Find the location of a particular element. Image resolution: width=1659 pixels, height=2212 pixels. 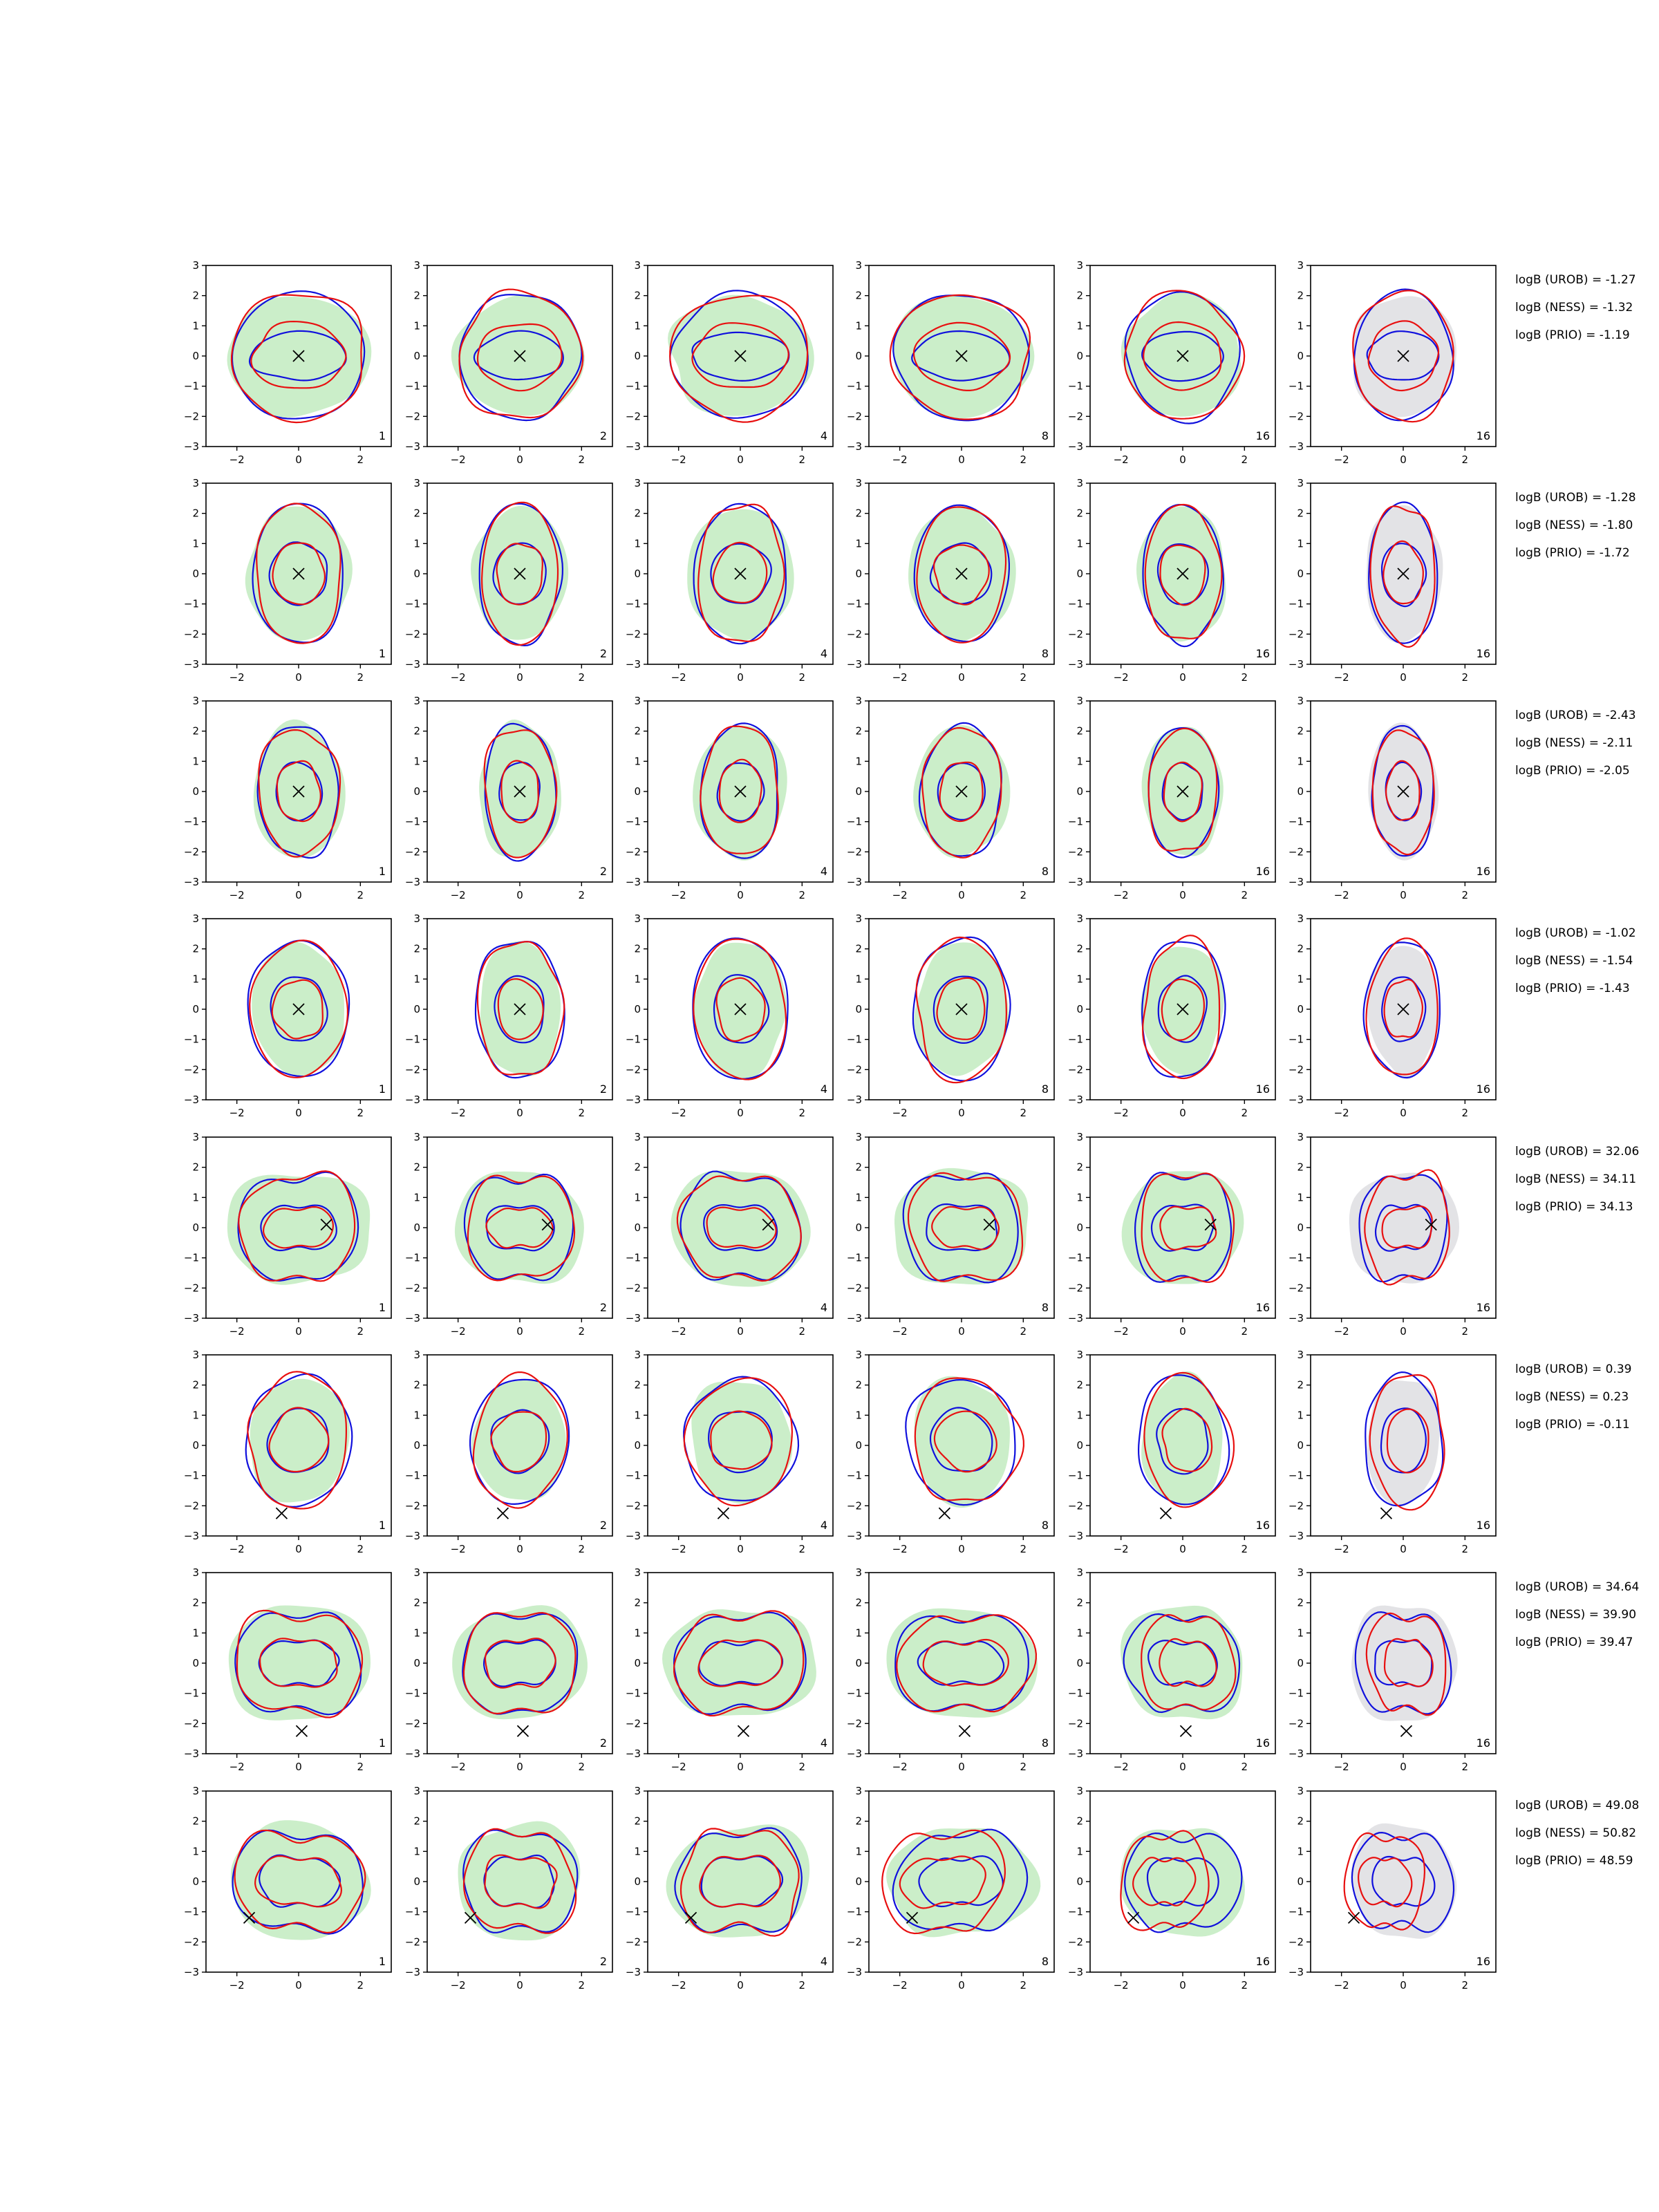

panel-r2-c1: −3 −2 −1 0 1 2 3 −2 0 2 1 is located at coordinates (288, 581).